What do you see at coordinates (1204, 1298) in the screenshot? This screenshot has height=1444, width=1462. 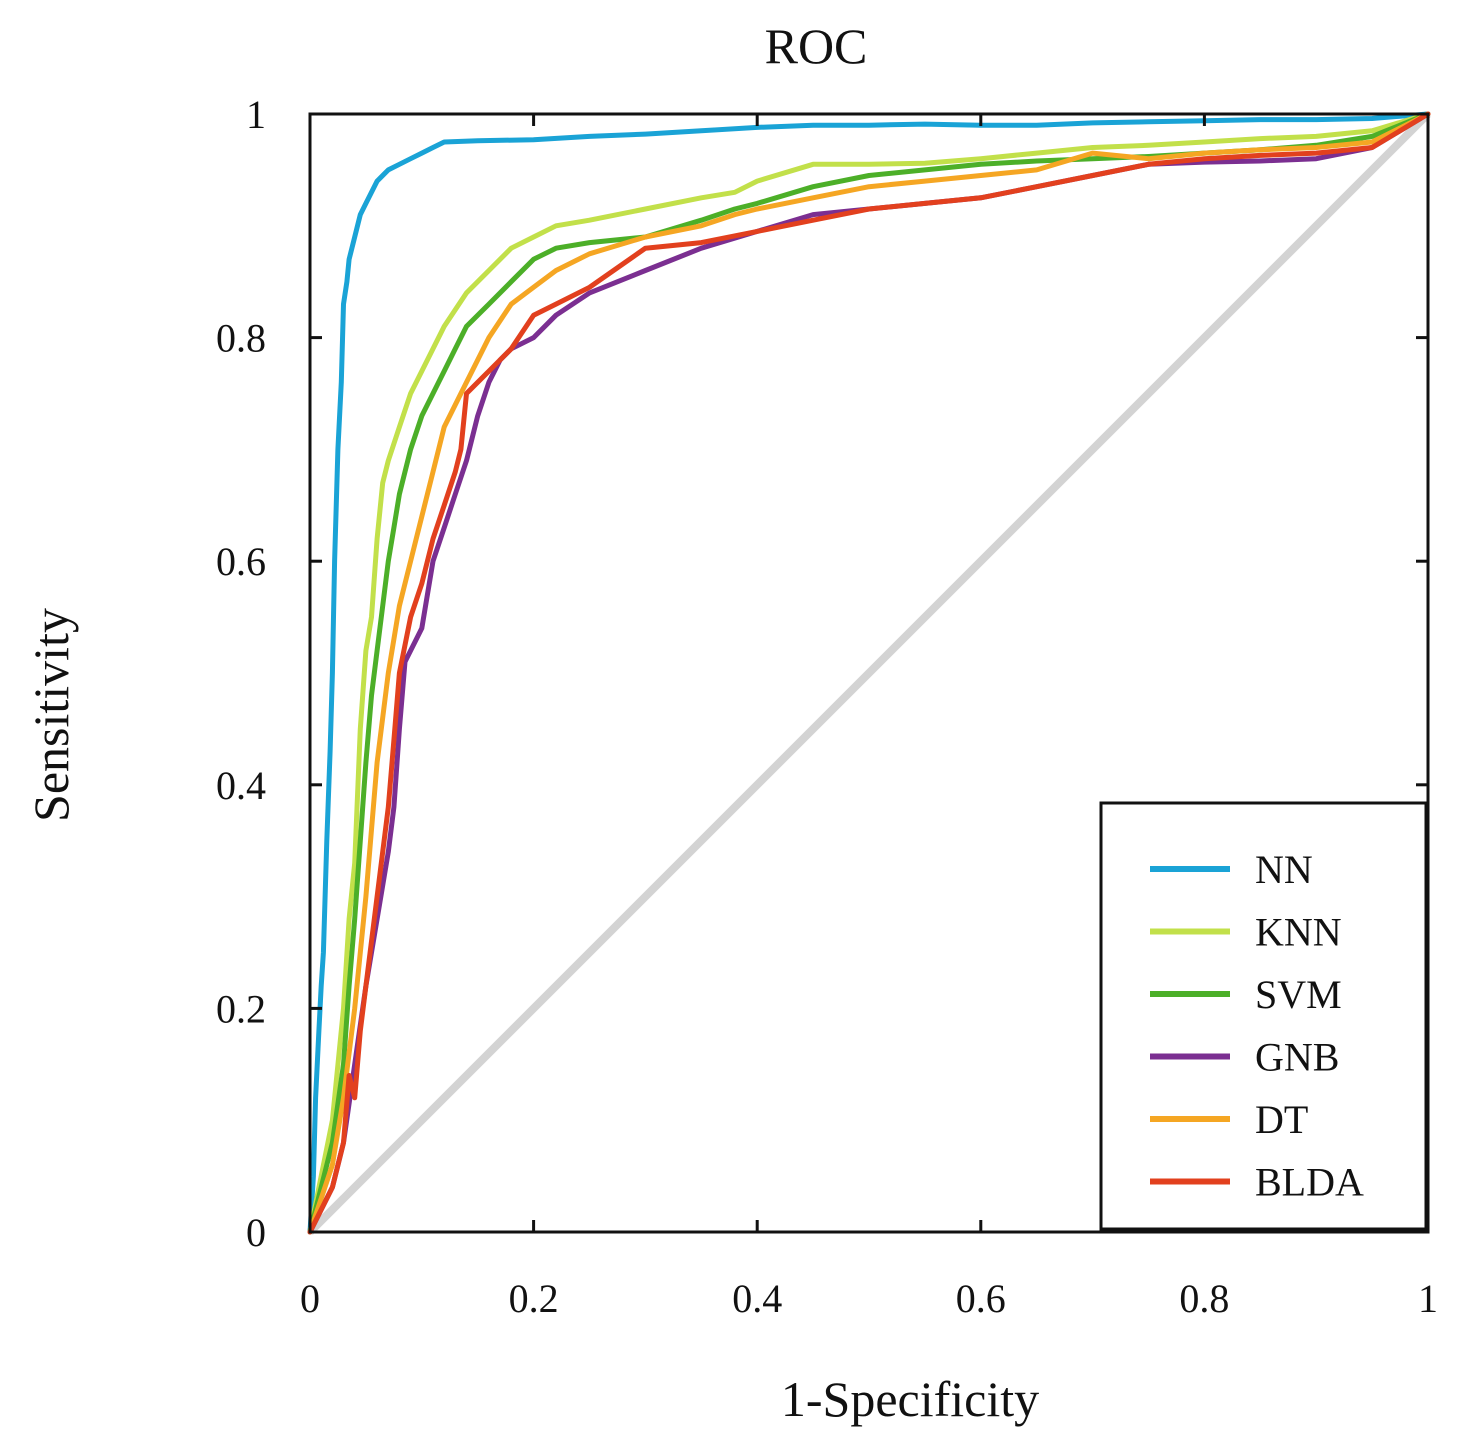 I see `x-tick-label: 0.8` at bounding box center [1204, 1298].